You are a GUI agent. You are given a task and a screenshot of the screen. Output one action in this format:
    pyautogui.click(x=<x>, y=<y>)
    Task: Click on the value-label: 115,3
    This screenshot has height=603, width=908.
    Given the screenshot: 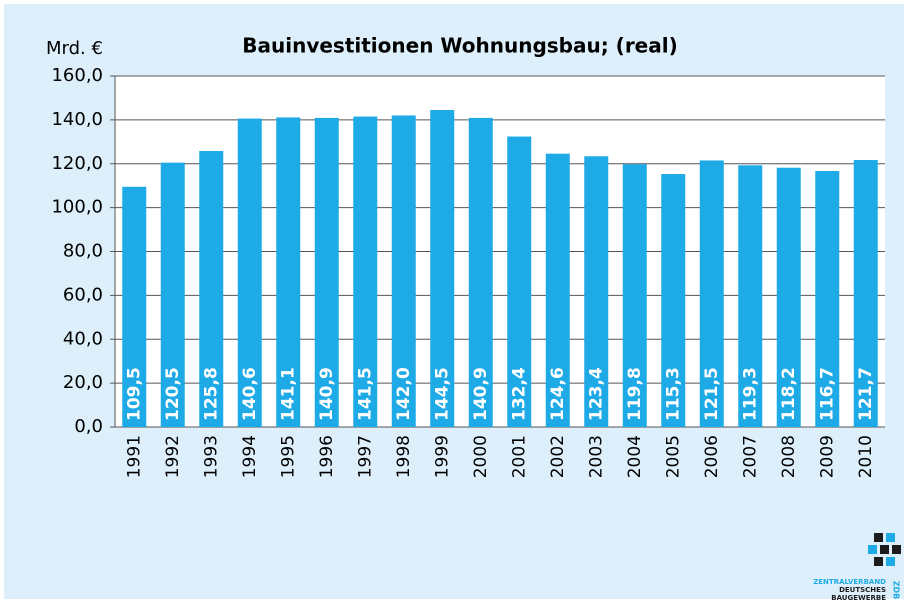 What is the action you would take?
    pyautogui.click(x=673, y=394)
    